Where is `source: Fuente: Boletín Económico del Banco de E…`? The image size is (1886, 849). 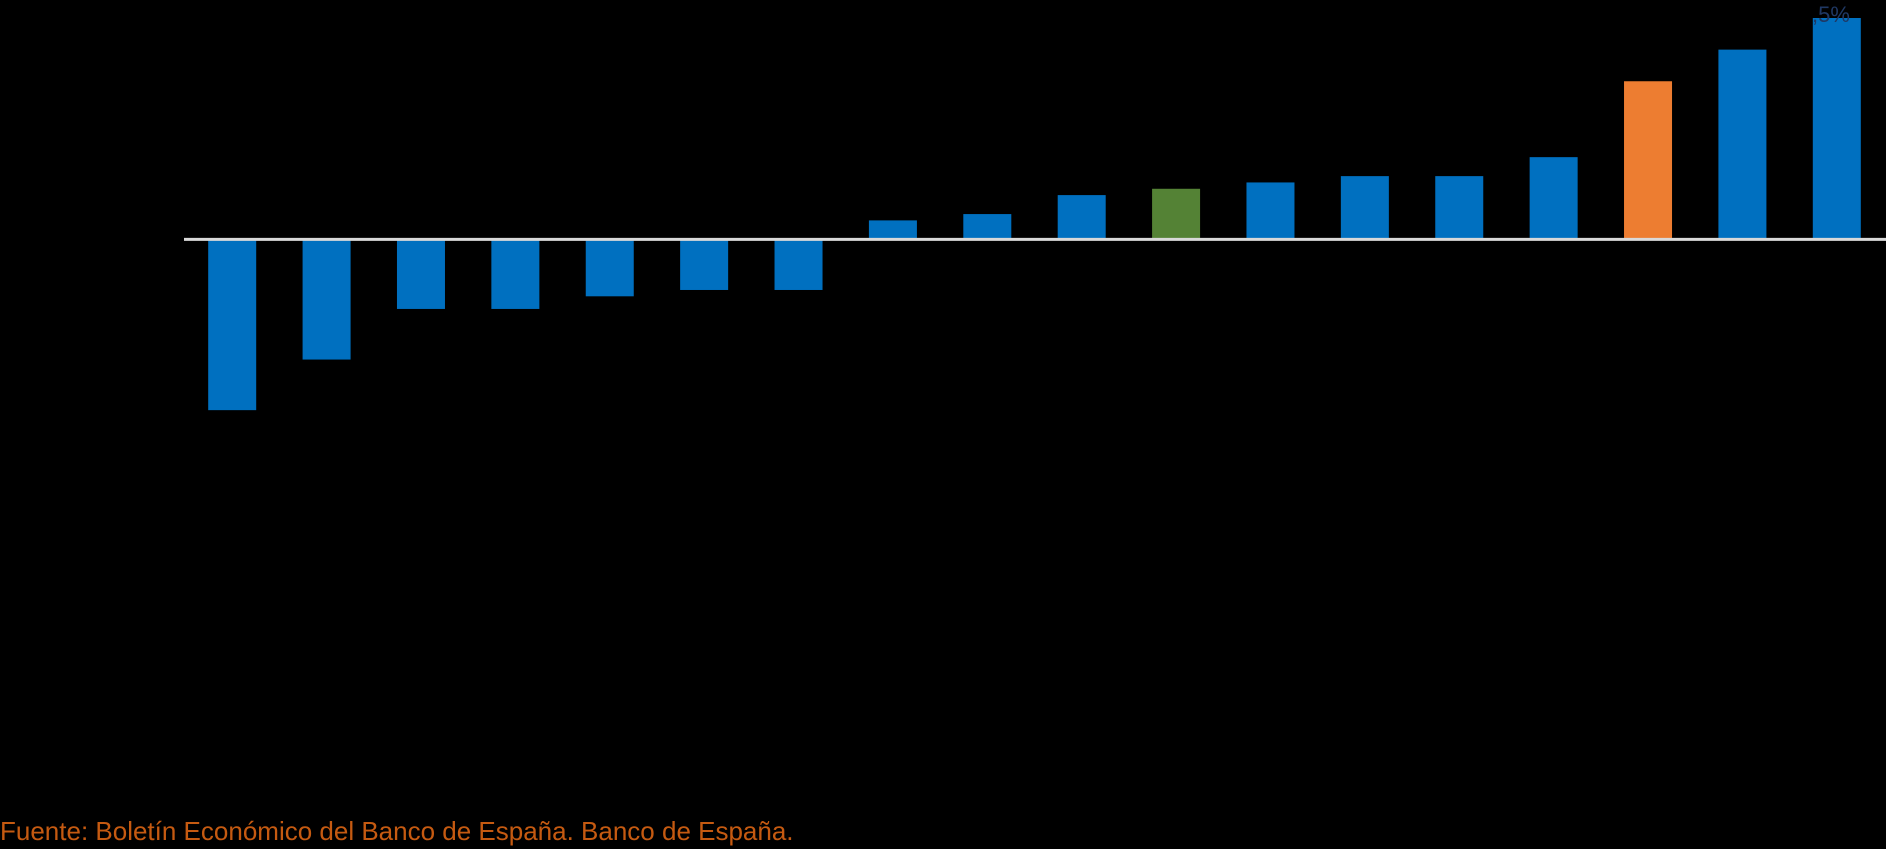
source: Fuente: Boletín Económico del Banco de E… is located at coordinates (397, 831).